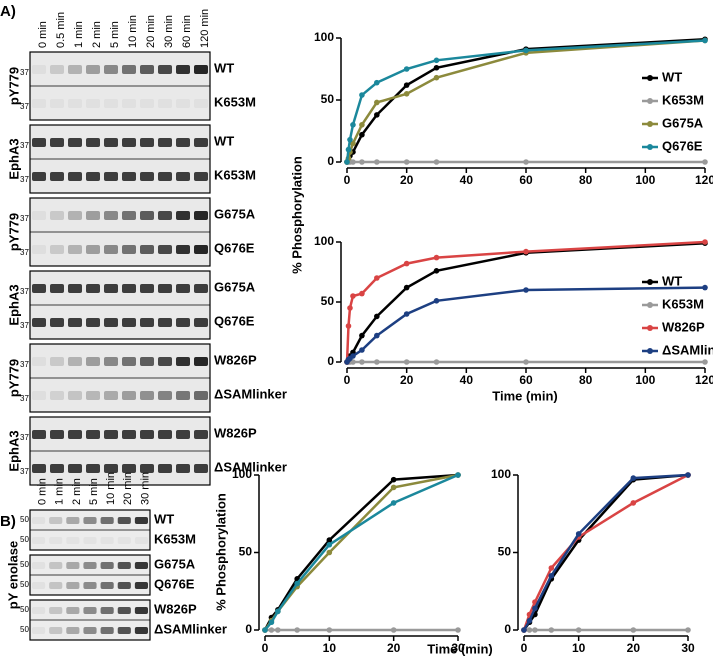 The height and width of the screenshot is (668, 713). What do you see at coordinates (687, 349) in the screenshot?
I see `legend-label: ΔSAMlinker` at bounding box center [687, 349].